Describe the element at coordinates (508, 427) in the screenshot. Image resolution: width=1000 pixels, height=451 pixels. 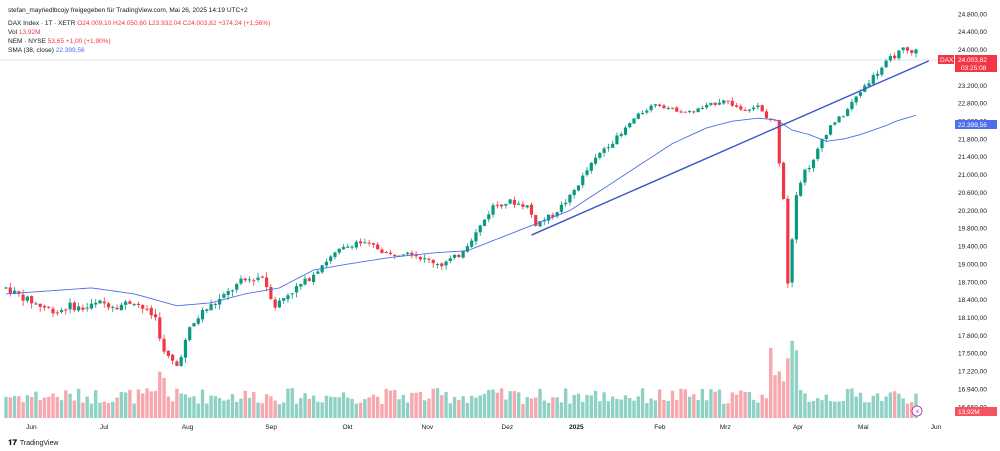
I see `x-tick-label: Dez` at that location.